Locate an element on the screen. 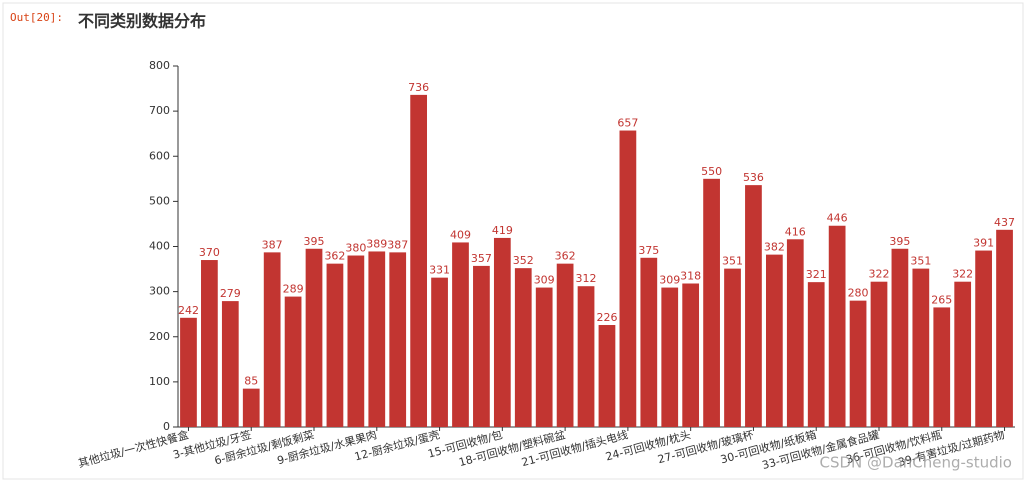 This screenshot has height=486, width=1026. value-label: 289 is located at coordinates (293, 289).